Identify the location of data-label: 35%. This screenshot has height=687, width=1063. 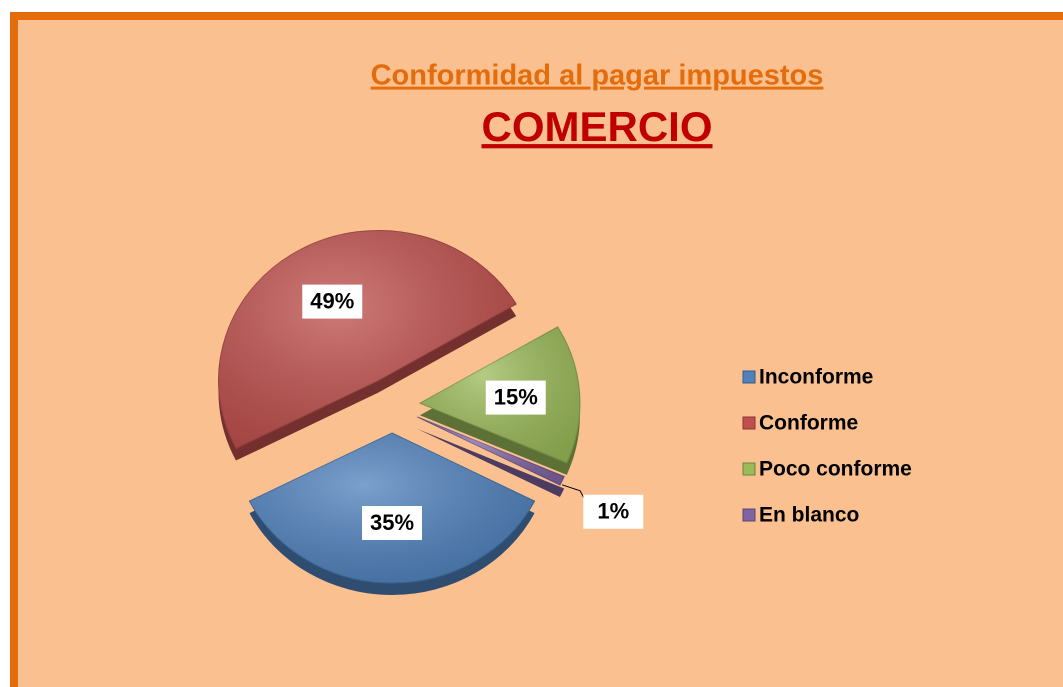
(392, 522).